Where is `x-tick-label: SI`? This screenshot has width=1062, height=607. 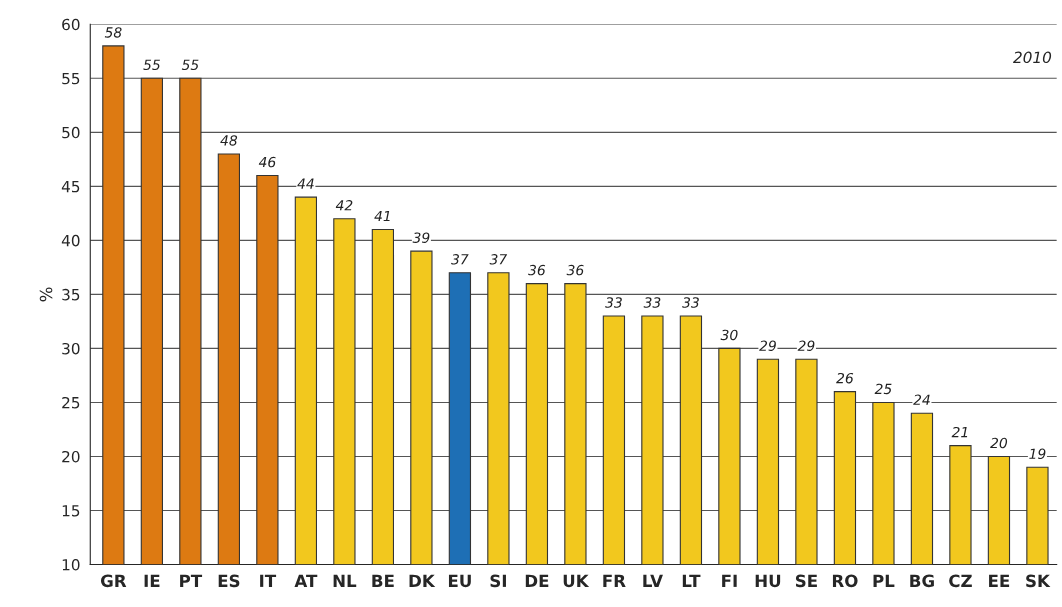 x-tick-label: SI is located at coordinates (498, 581).